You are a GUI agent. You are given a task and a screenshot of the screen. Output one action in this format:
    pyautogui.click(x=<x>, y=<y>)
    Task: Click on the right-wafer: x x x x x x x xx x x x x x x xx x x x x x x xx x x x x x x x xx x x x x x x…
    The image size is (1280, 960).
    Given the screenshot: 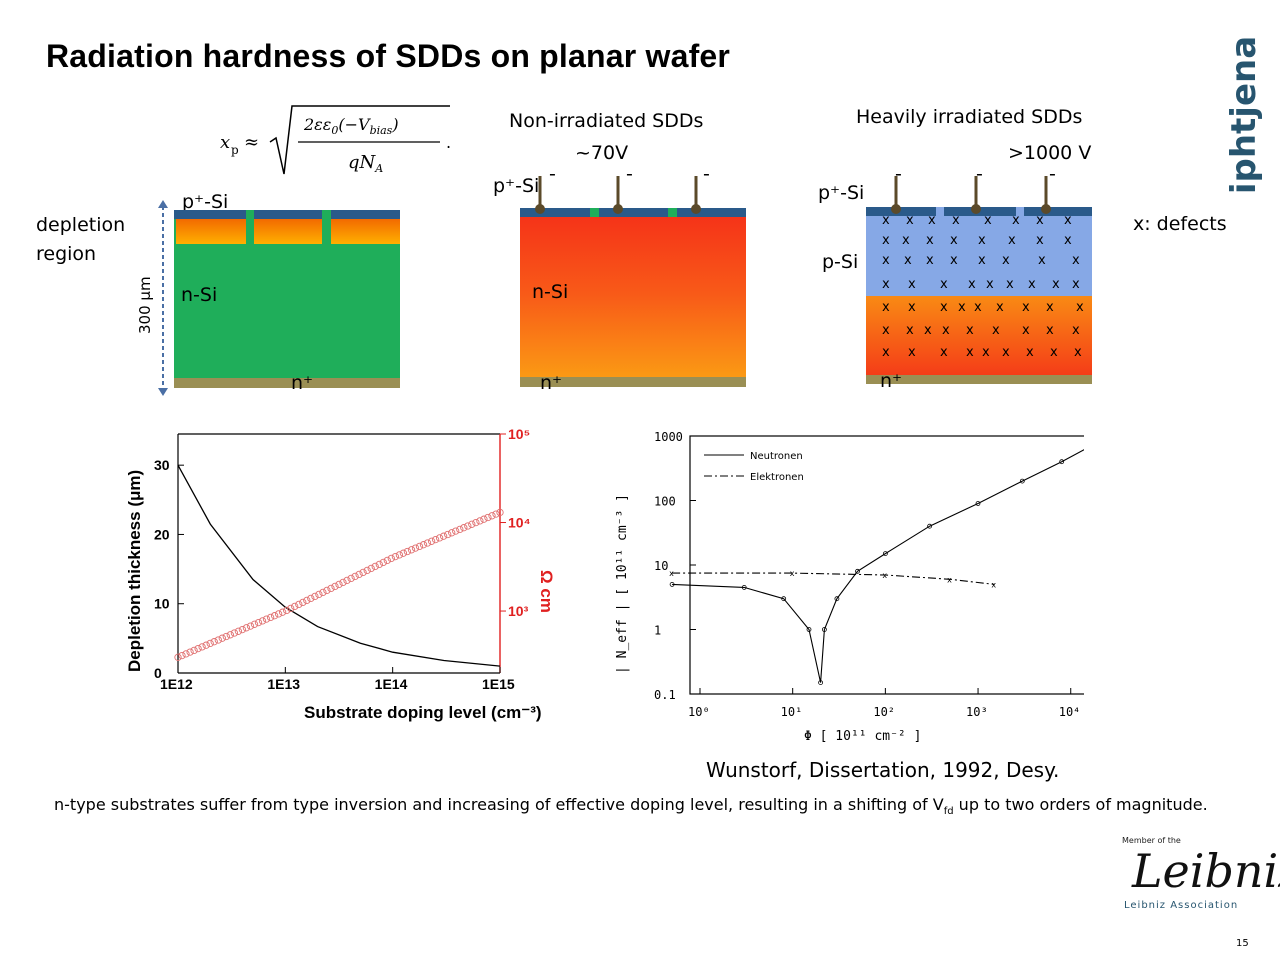 What is the action you would take?
    pyautogui.click(x=979, y=280)
    